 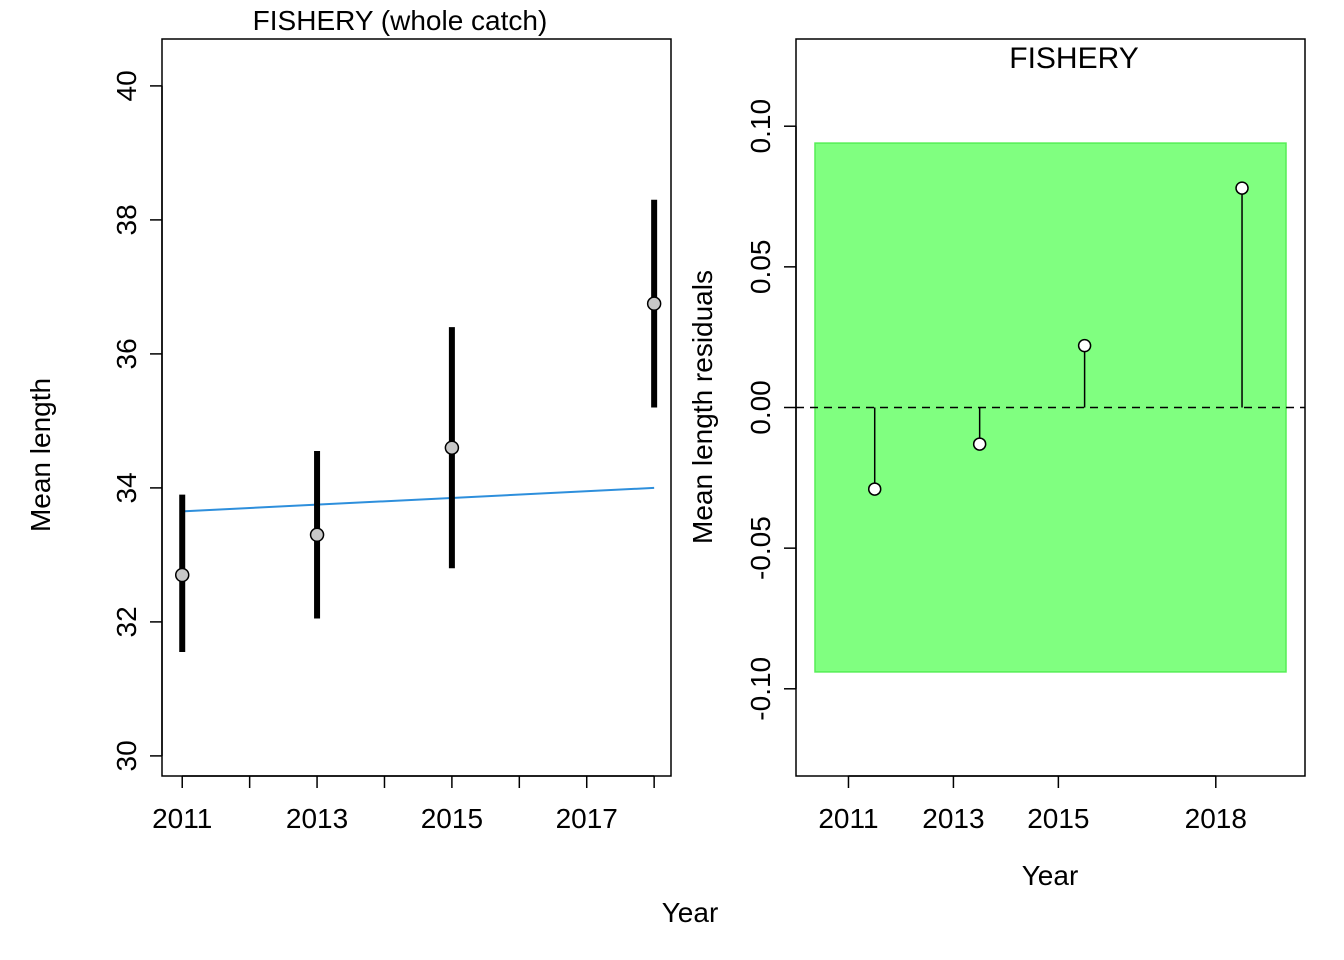 I want to click on left-chart-title: FISHERY (whole catch), so click(x=400, y=20).